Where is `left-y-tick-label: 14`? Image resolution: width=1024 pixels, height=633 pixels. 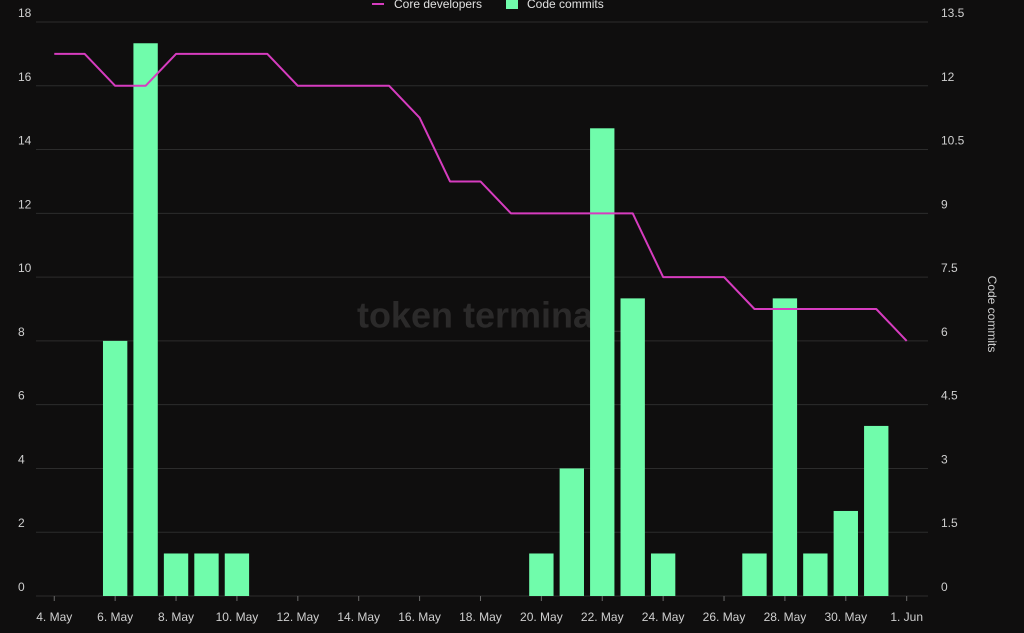
left-y-tick-label: 14 is located at coordinates (25, 141).